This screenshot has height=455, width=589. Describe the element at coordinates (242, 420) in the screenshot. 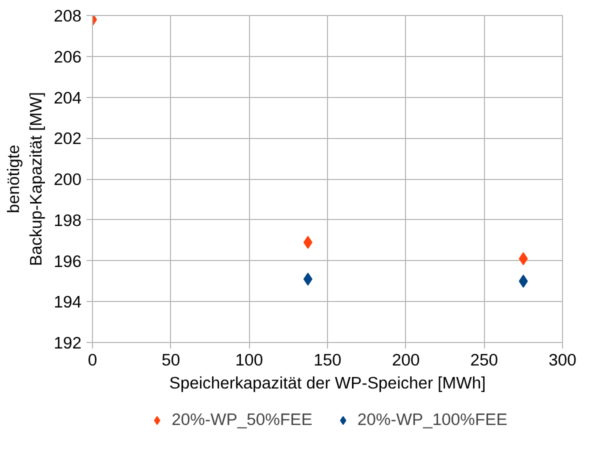

I see `legend-label: 20%-WP_50%FEE` at that location.